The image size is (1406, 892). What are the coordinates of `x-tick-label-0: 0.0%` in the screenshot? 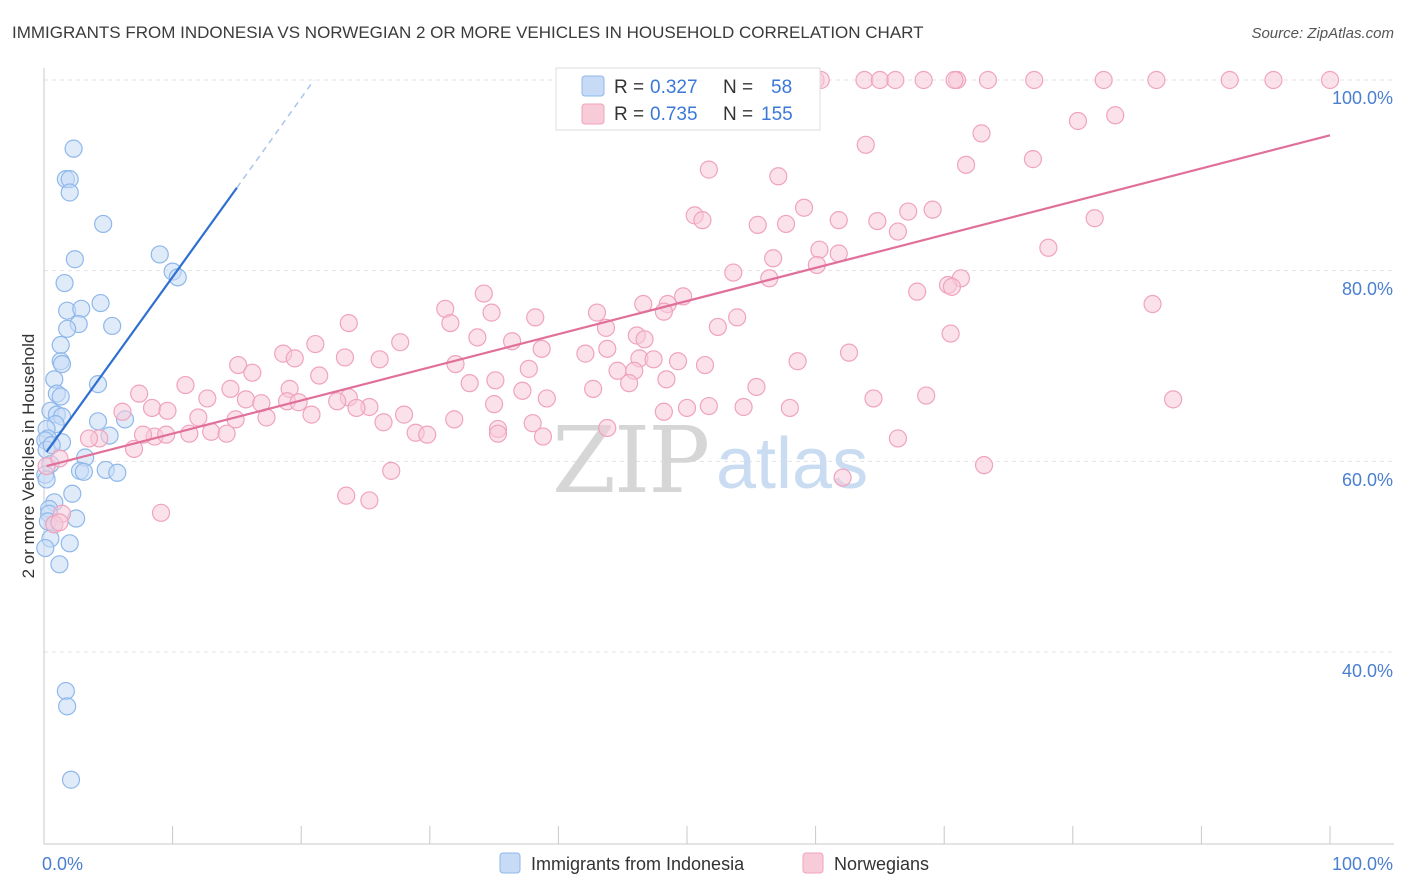 It's located at (62, 864).